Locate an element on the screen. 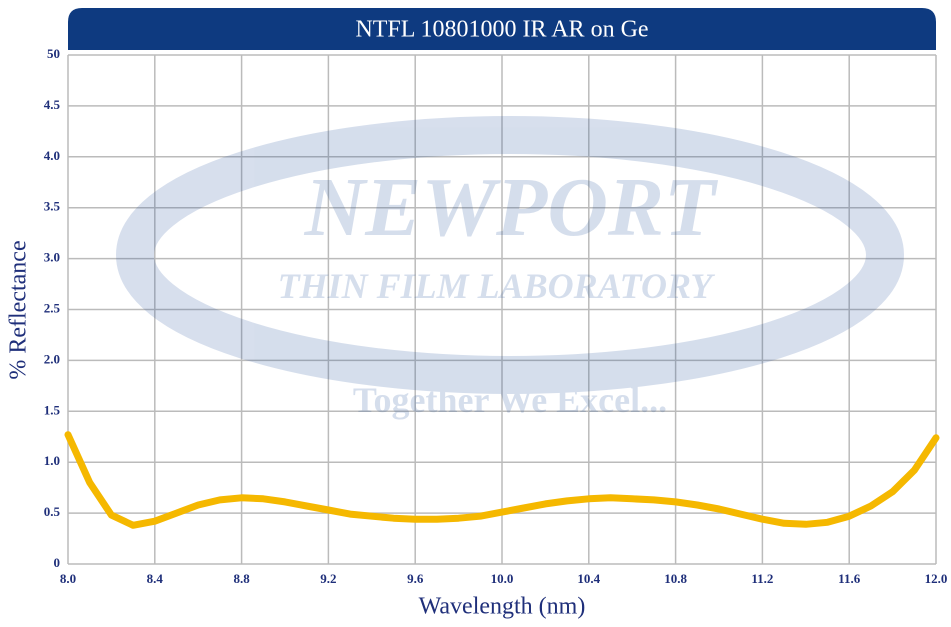 This screenshot has width=951, height=627. chart-title: NTFL 10801000 IR AR on Ge is located at coordinates (501, 30).